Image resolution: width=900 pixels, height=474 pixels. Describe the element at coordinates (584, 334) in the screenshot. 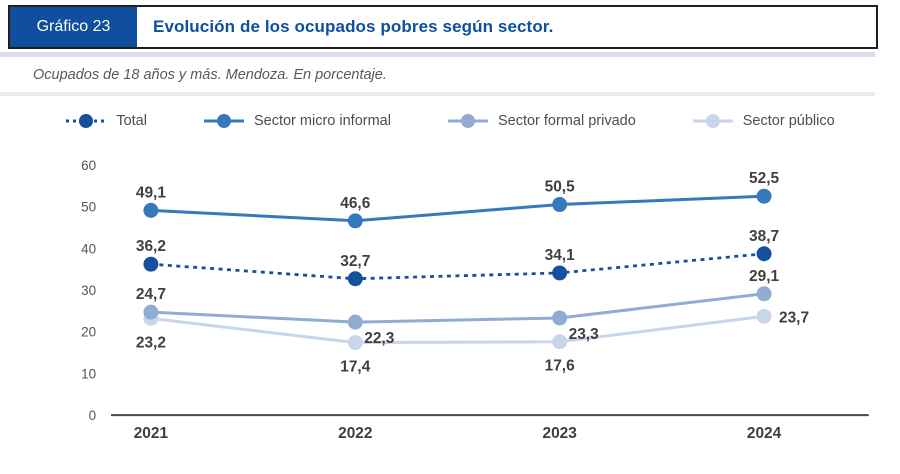

I see `data-label: 23,3` at that location.